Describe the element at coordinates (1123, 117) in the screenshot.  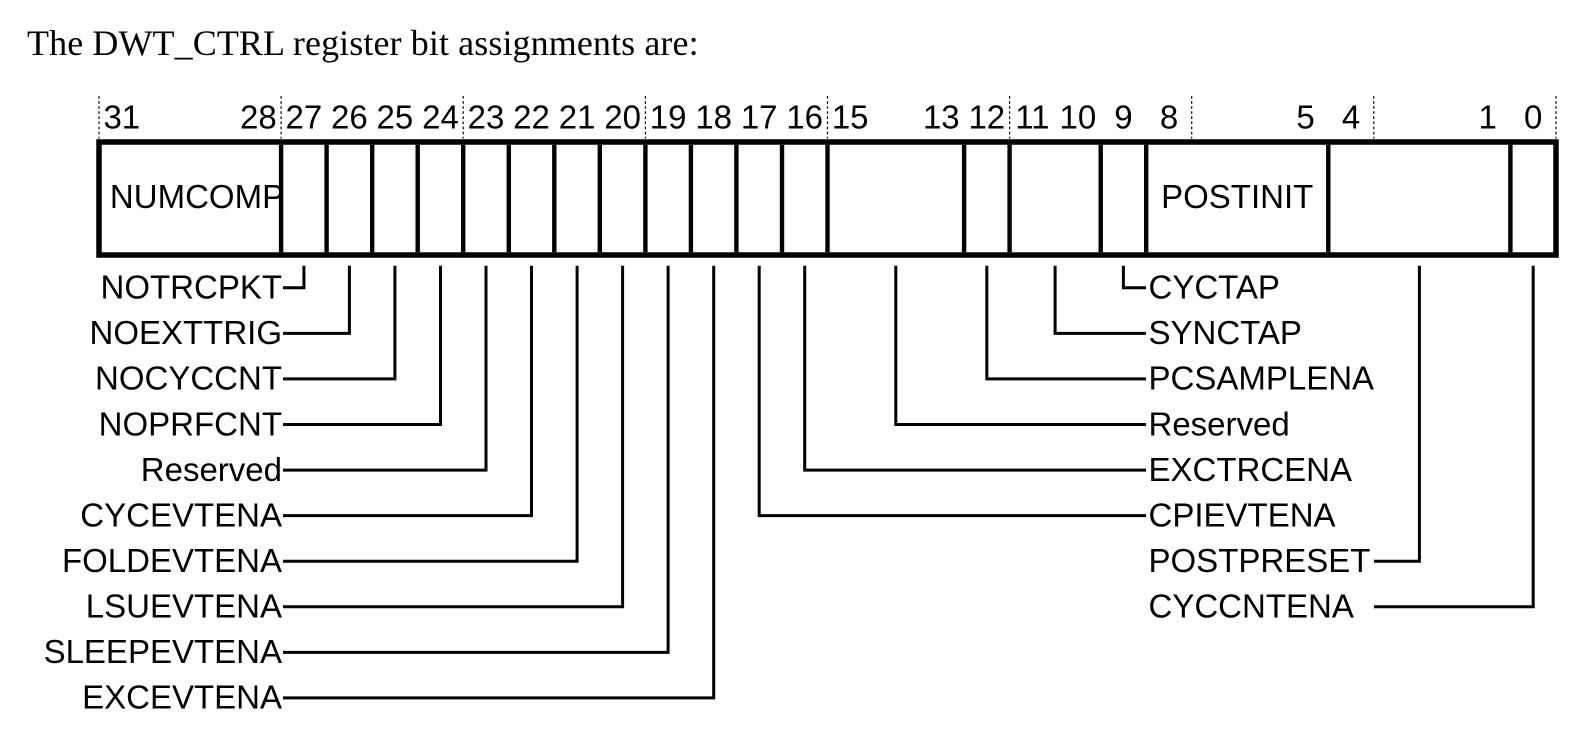
I see `svg-text: 9` at that location.